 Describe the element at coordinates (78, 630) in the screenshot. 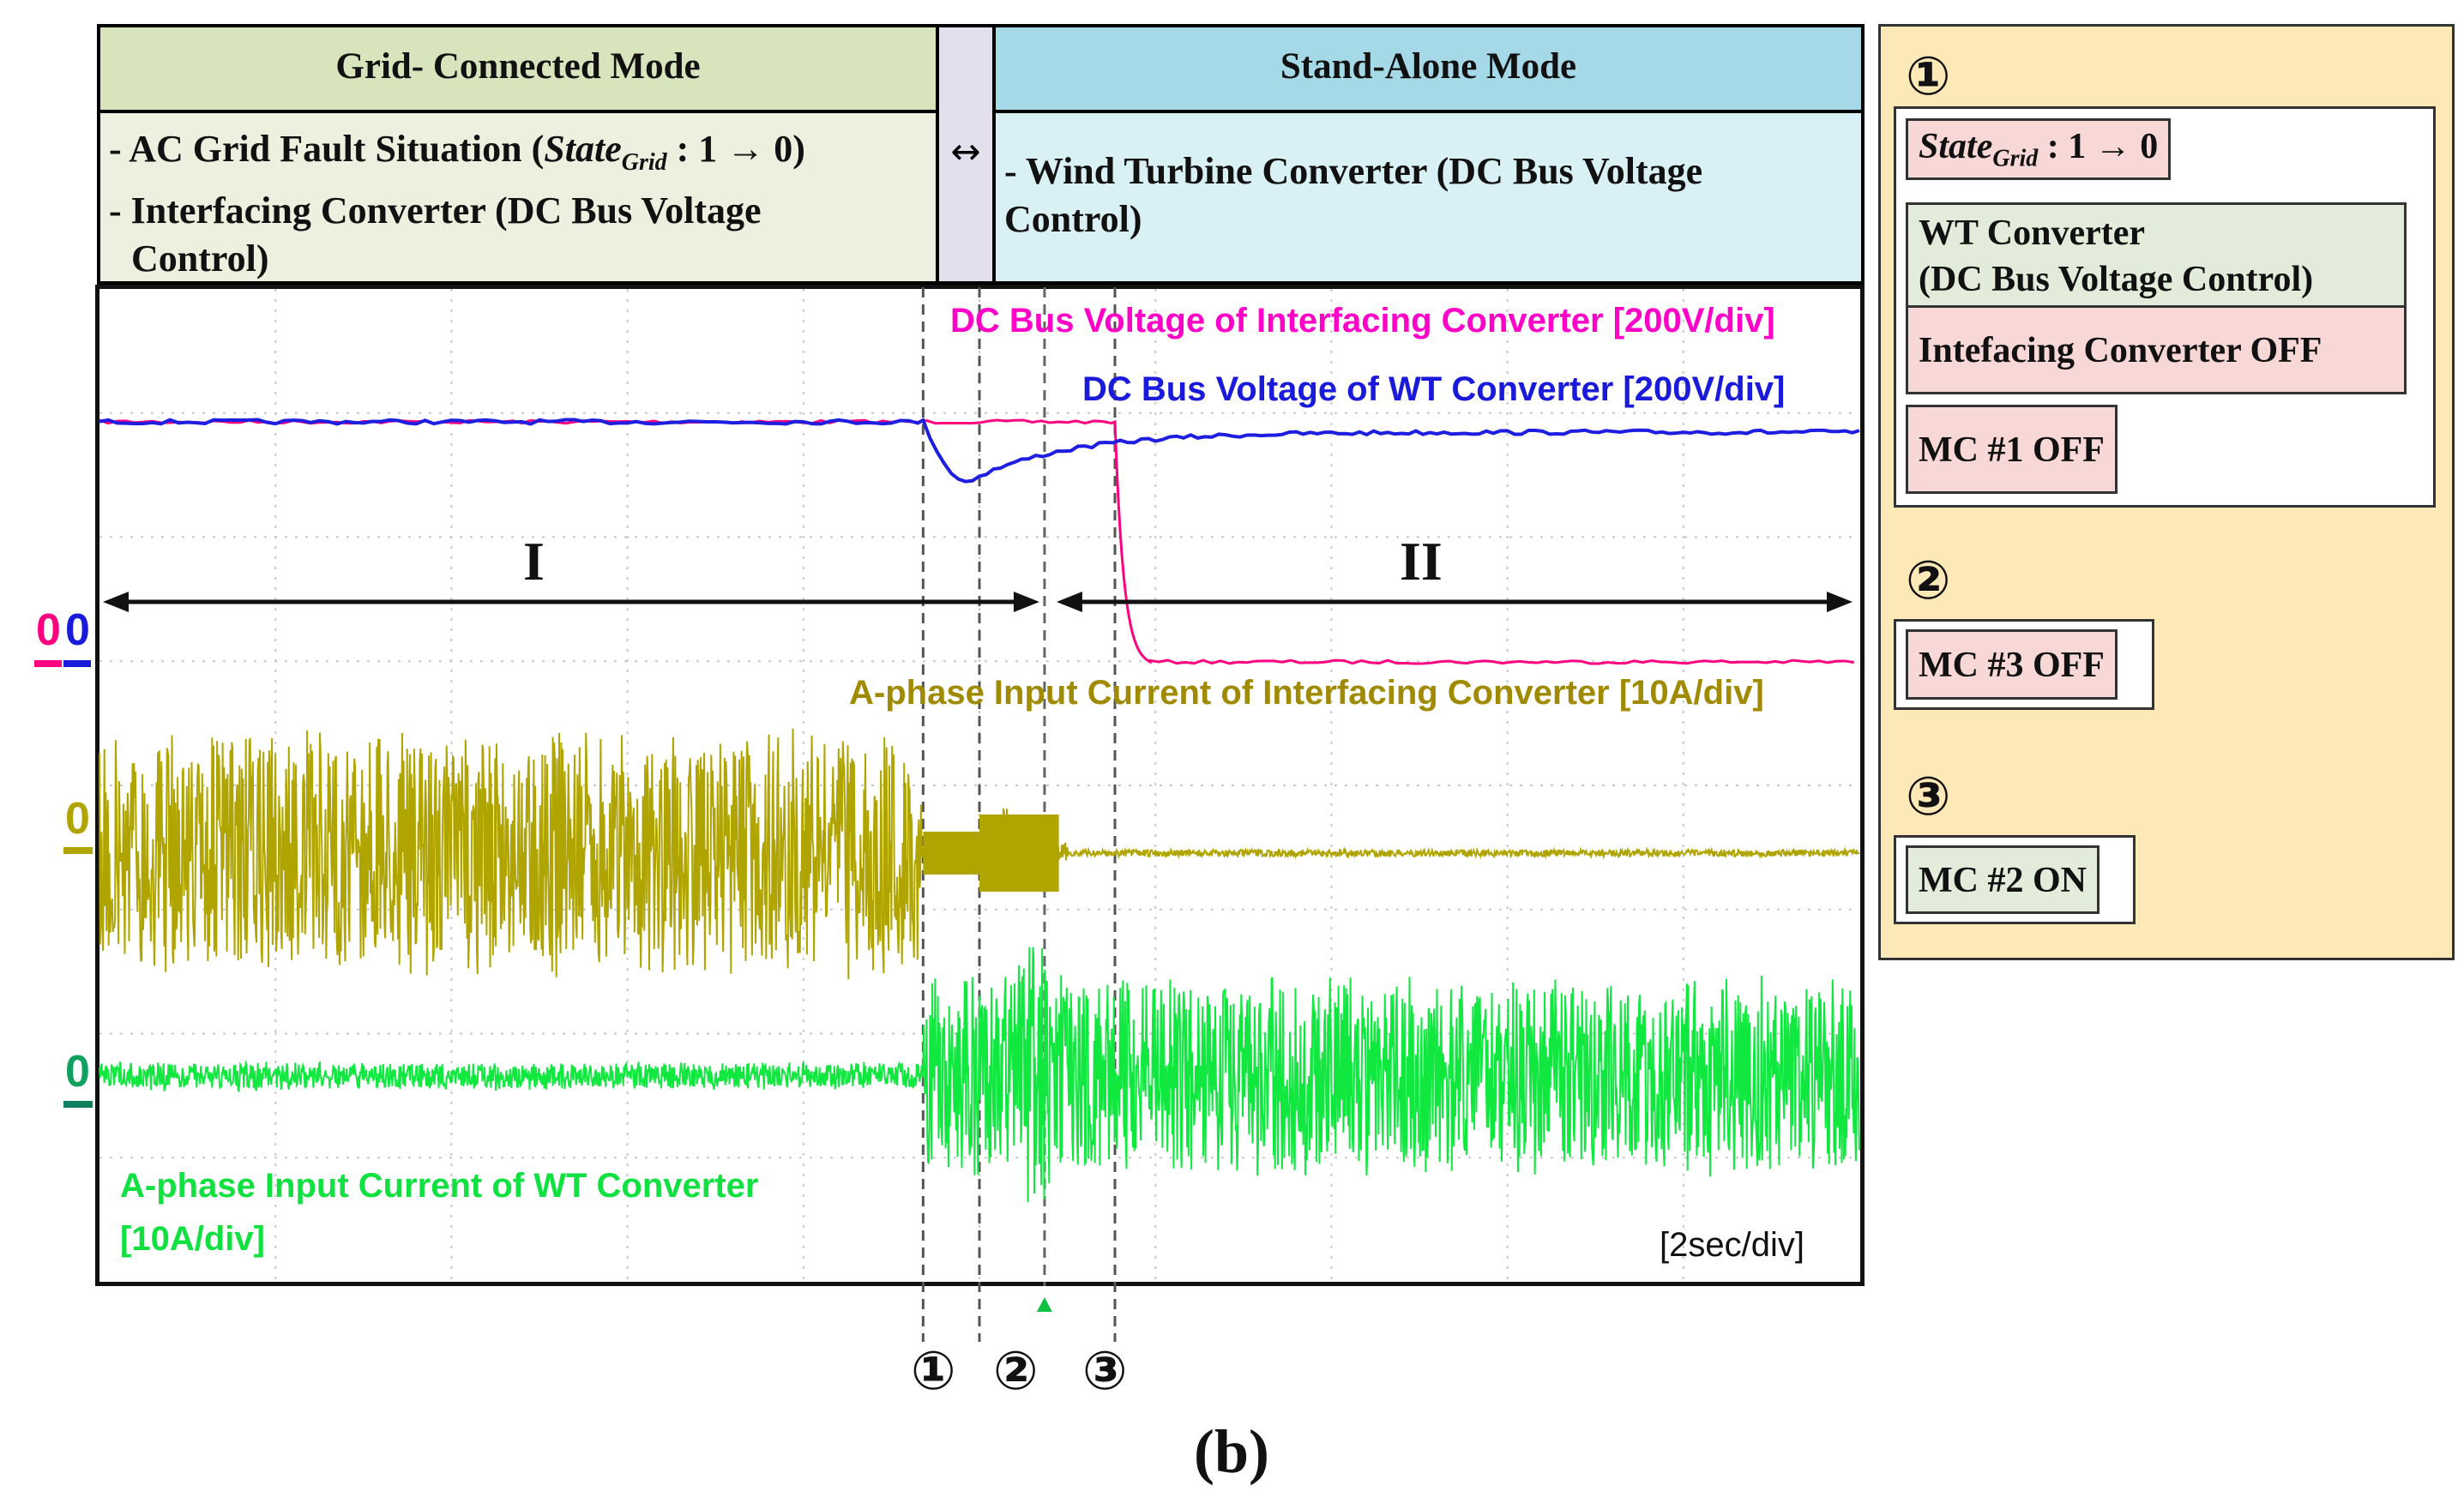

I see `zero-marker-wt-voltage: 0` at that location.